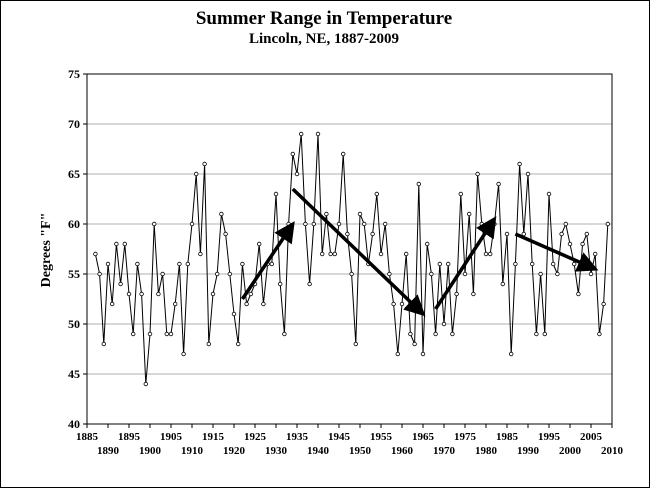 The image size is (650, 488). Describe the element at coordinates (612, 451) in the screenshot. I see `x-tick-label: 2010` at that location.